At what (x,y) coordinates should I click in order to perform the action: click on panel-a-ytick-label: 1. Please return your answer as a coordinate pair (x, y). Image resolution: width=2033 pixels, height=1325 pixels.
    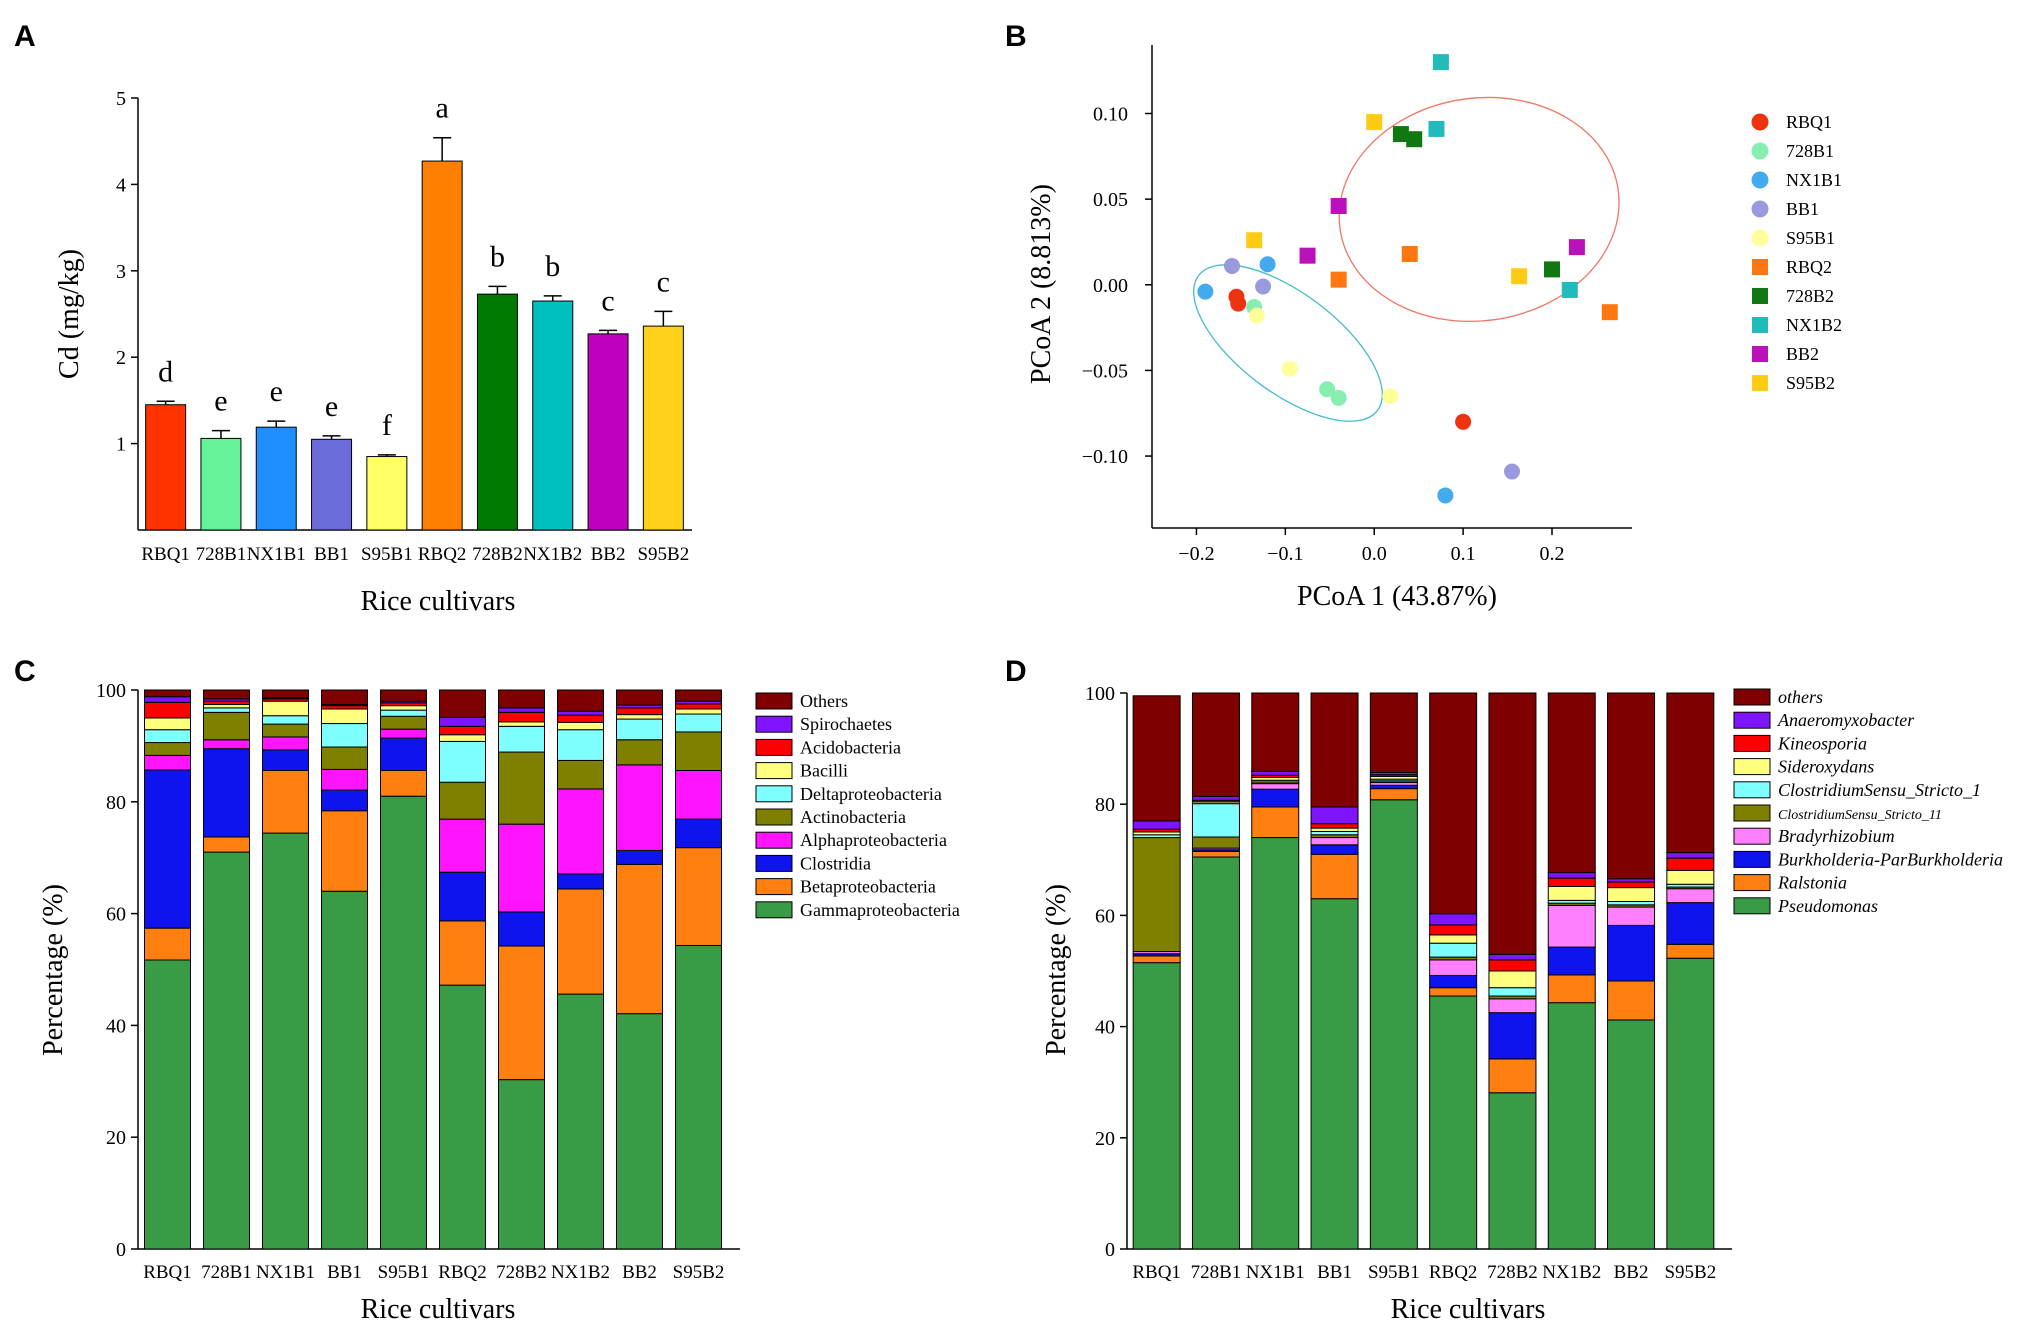
    Looking at the image, I should click on (121, 445).